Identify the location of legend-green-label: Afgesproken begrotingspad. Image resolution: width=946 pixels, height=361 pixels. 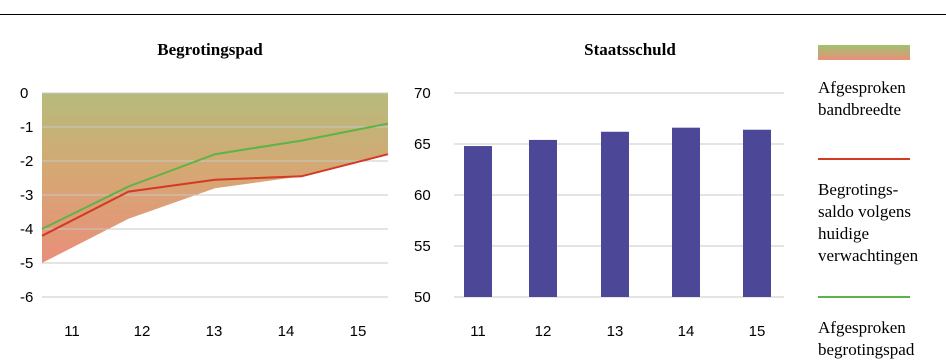
(866, 338).